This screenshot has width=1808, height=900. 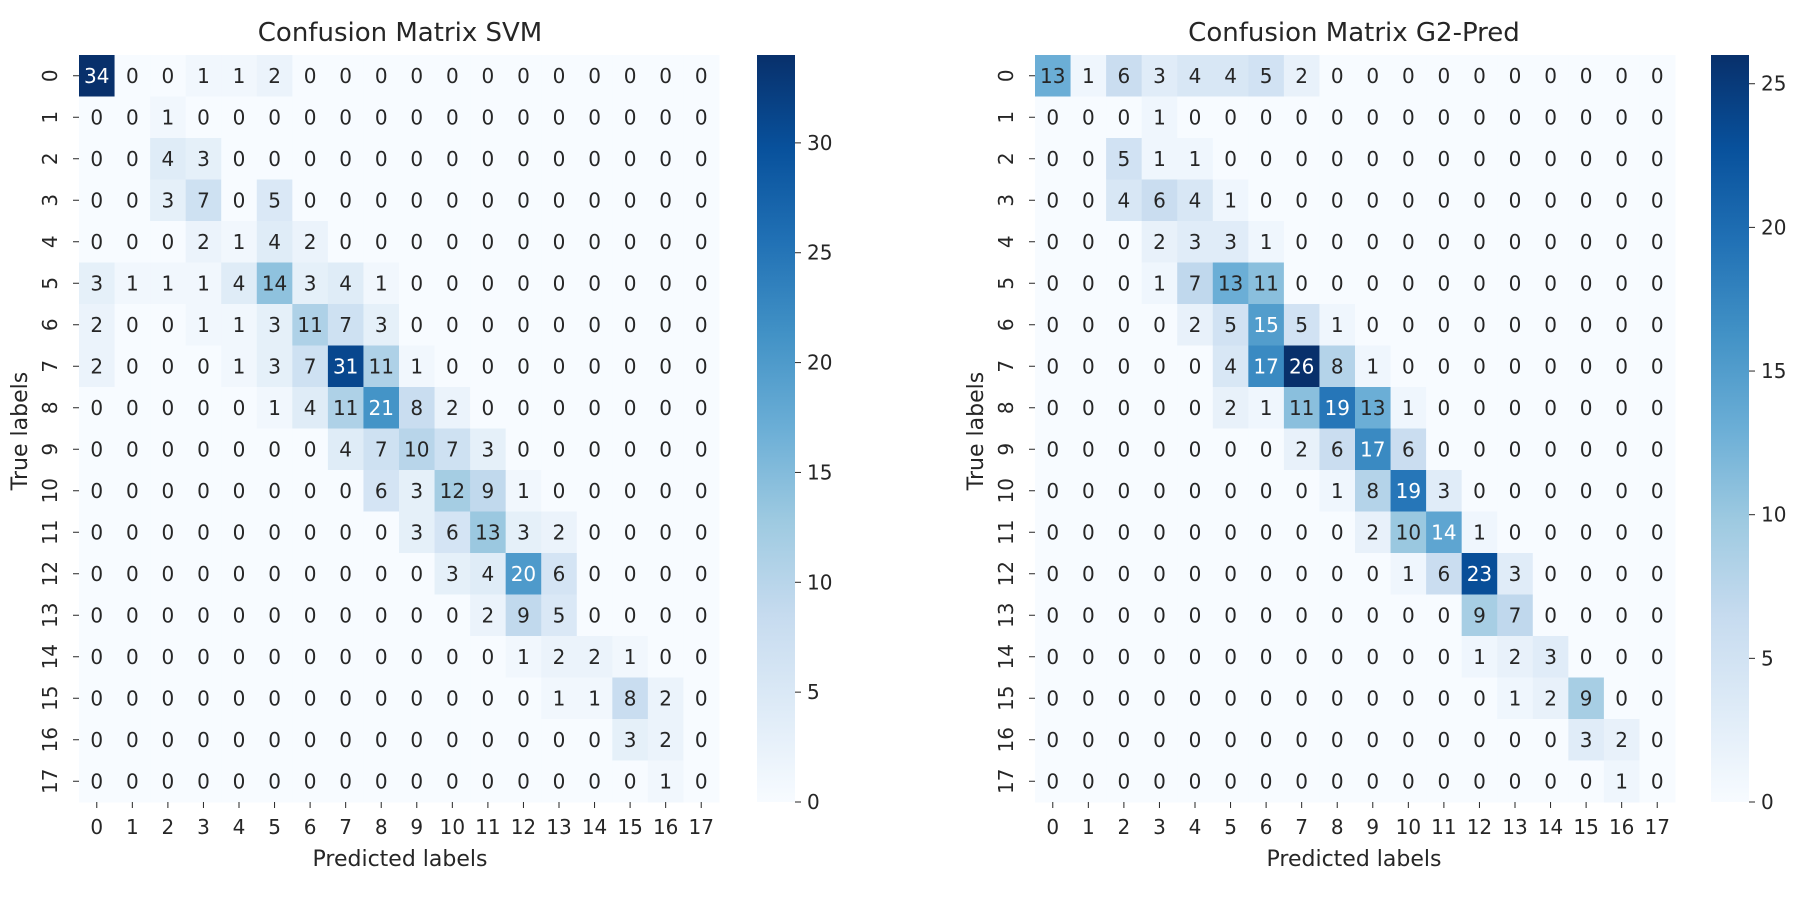 What do you see at coordinates (50, 490) in the screenshot?
I see `y-tick-label: 10` at bounding box center [50, 490].